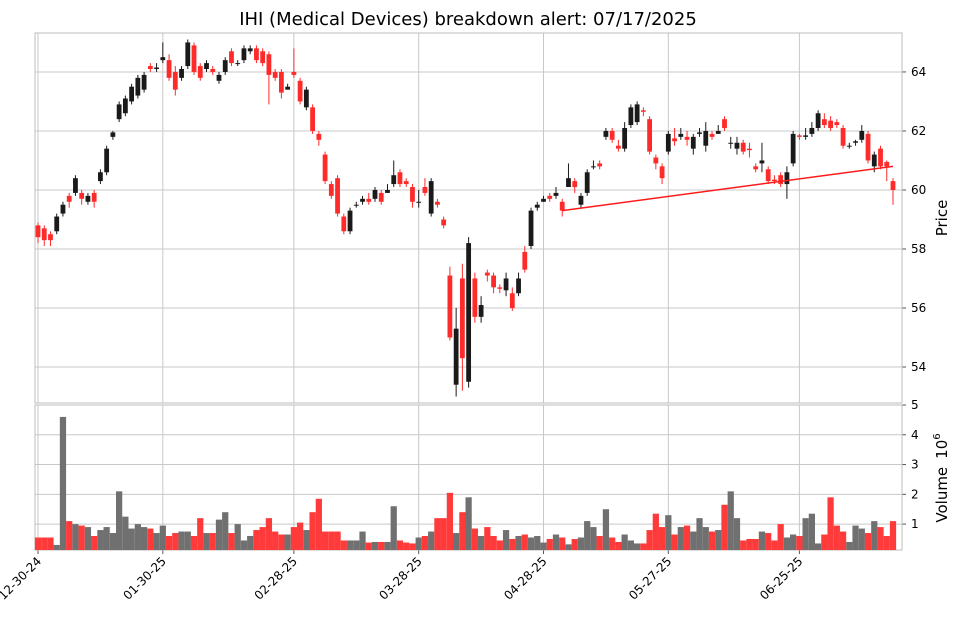 The image size is (960, 625). Describe the element at coordinates (915, 465) in the screenshot. I see `y2-tick-label: 3` at that location.